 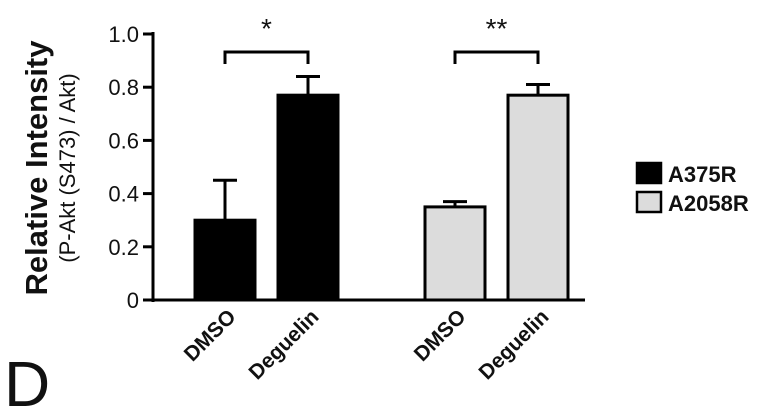 I want to click on significance-marker: *, so click(x=266, y=28).